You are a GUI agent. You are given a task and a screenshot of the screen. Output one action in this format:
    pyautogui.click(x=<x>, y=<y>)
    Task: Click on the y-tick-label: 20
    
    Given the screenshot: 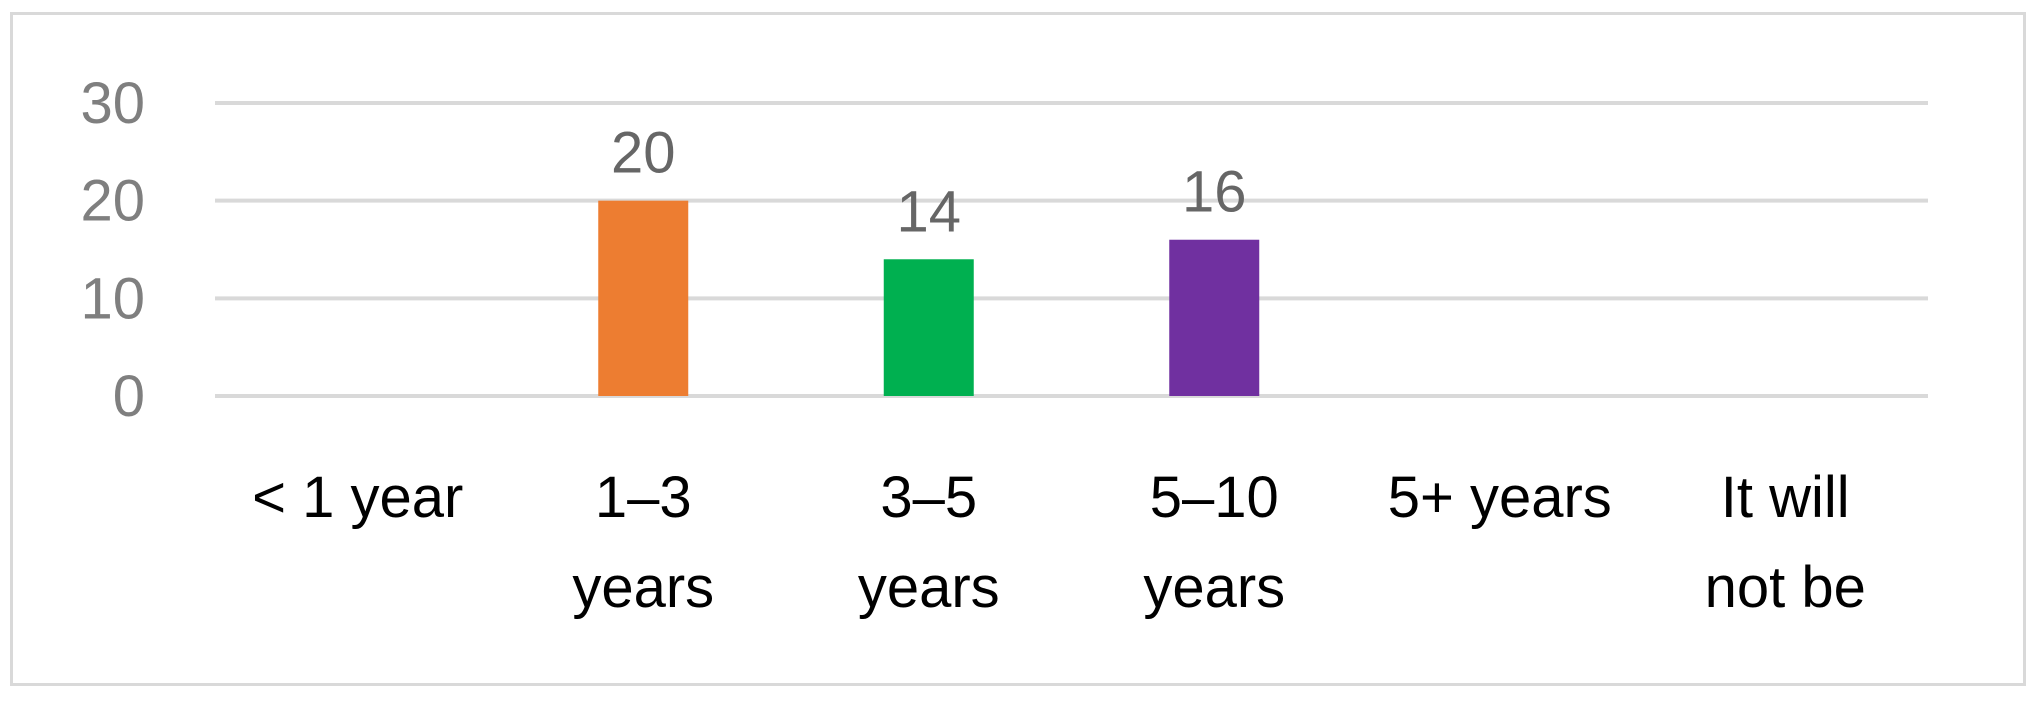 What is the action you would take?
    pyautogui.click(x=112, y=201)
    